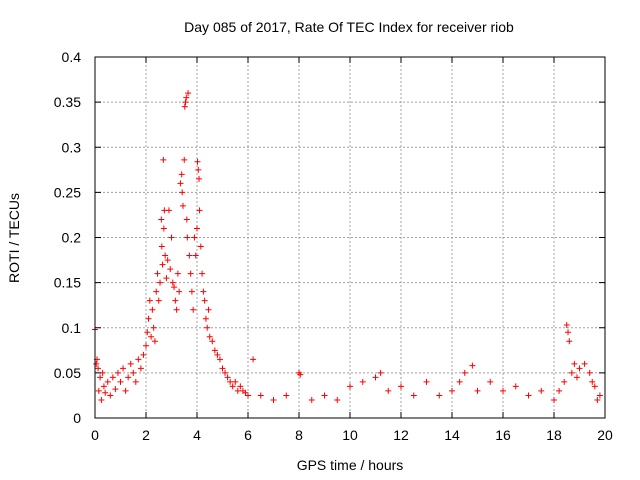 The width and height of the screenshot is (640, 480). Describe the element at coordinates (72, 147) in the screenshot. I see `y-tick-label: 0.3` at that location.